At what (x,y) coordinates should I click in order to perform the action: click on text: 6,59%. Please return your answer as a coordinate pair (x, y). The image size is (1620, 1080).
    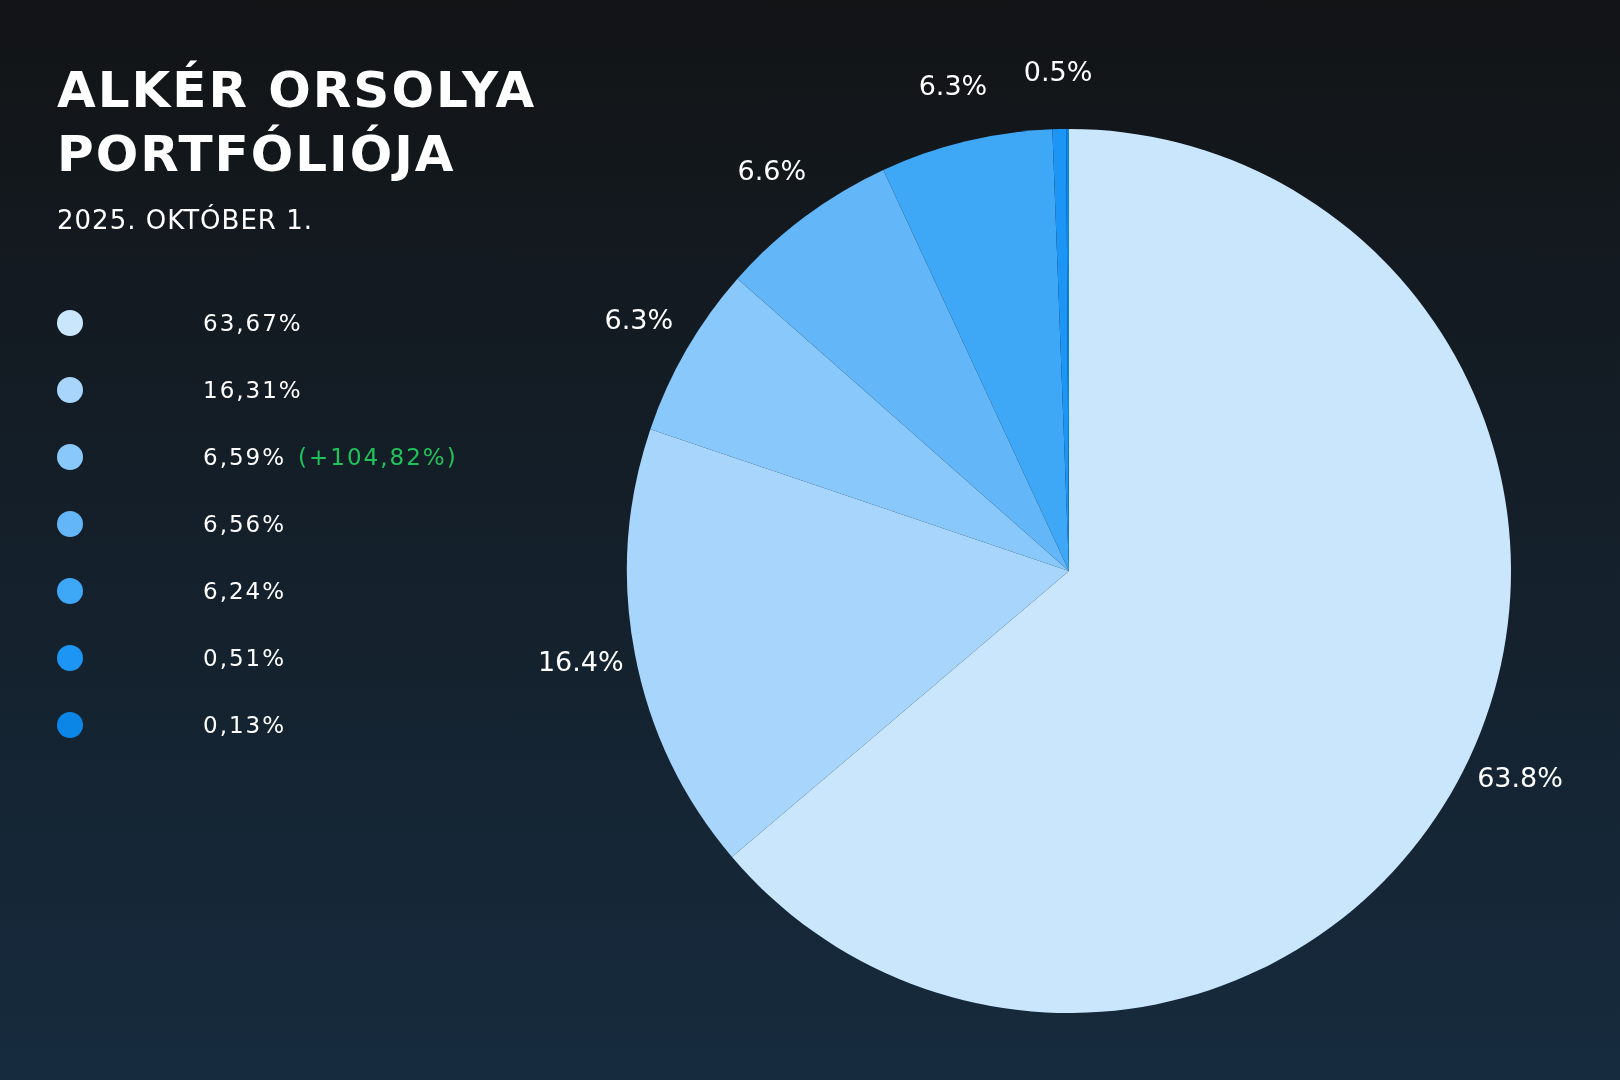
    Looking at the image, I should click on (245, 456).